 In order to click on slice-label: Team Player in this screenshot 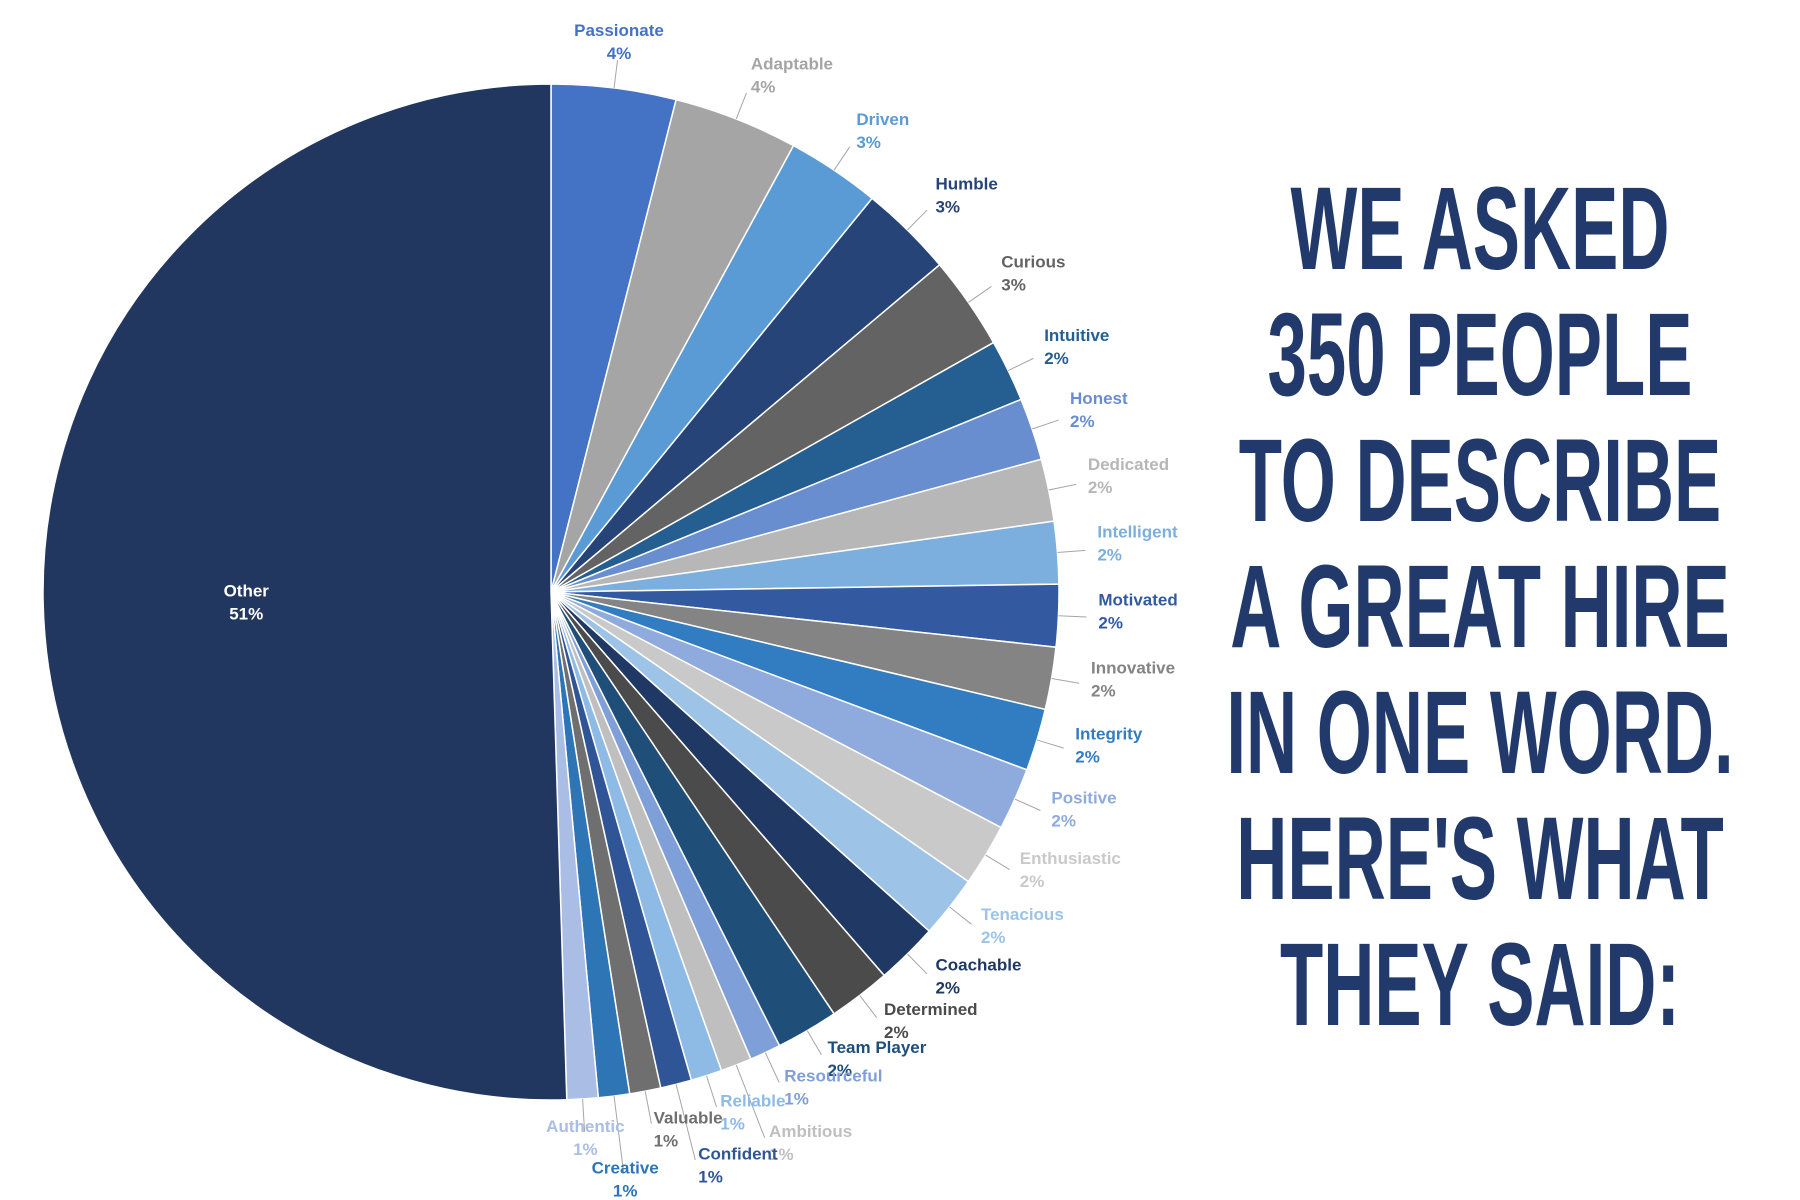, I will do `click(876, 1047)`.